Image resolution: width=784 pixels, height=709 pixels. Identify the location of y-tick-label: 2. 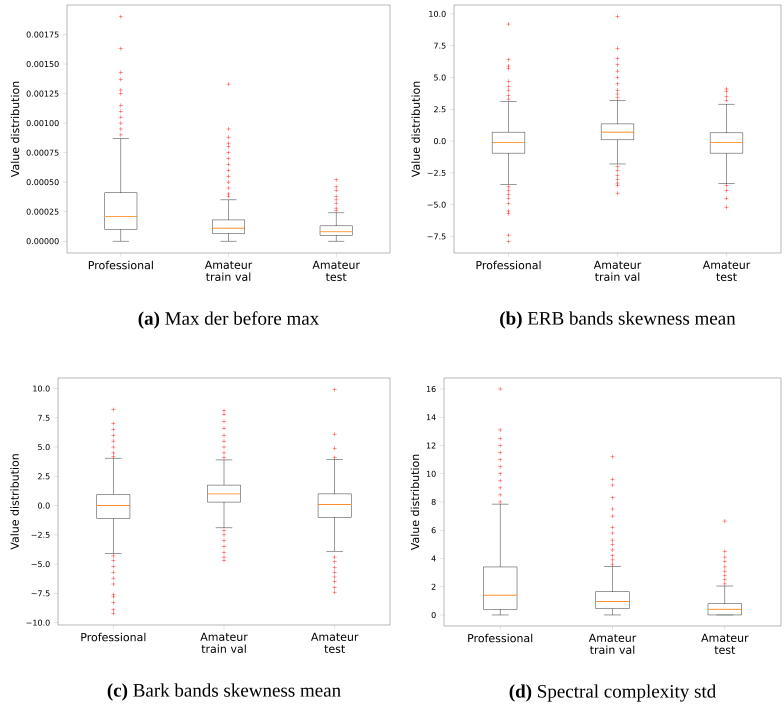
(434, 587).